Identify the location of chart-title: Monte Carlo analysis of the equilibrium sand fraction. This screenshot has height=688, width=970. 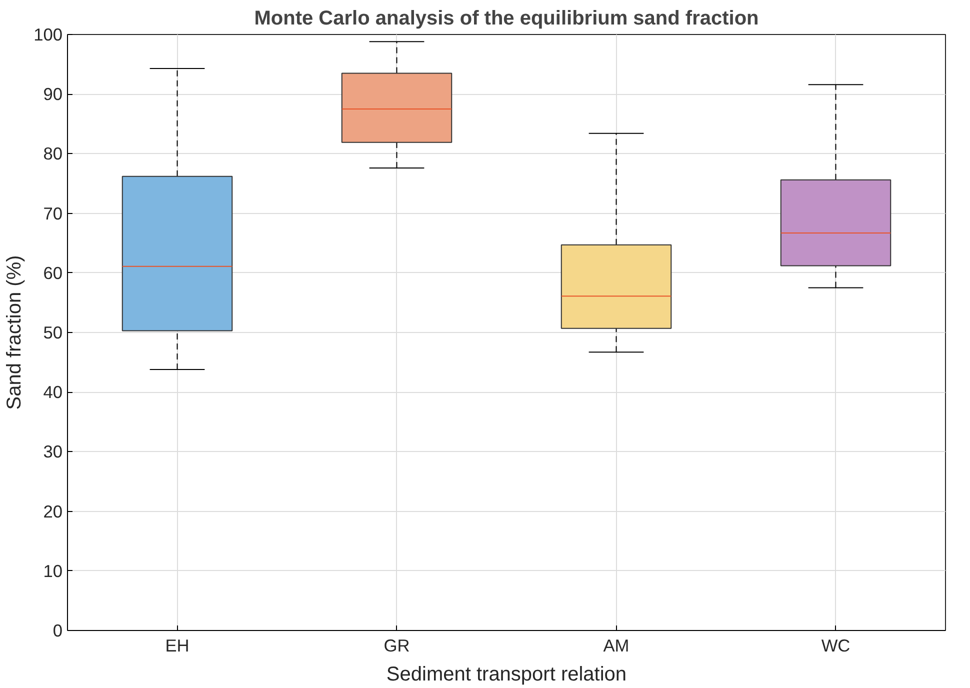
(506, 19).